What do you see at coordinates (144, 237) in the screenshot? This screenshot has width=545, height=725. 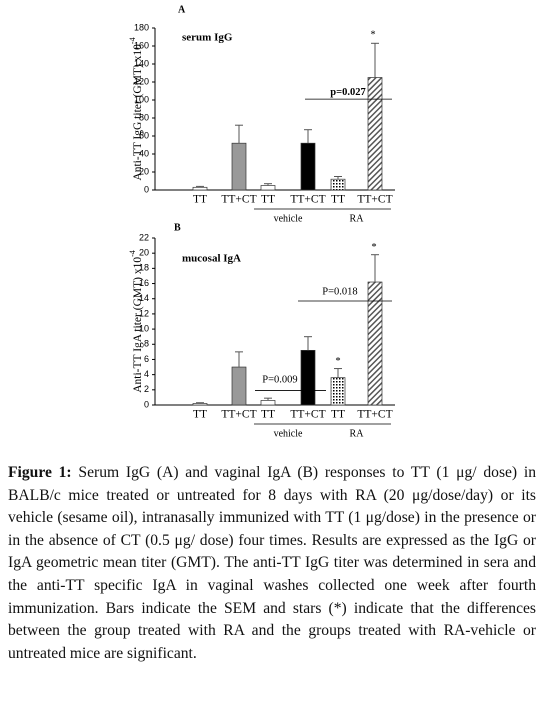 I see `y-tick-label: 22` at bounding box center [144, 237].